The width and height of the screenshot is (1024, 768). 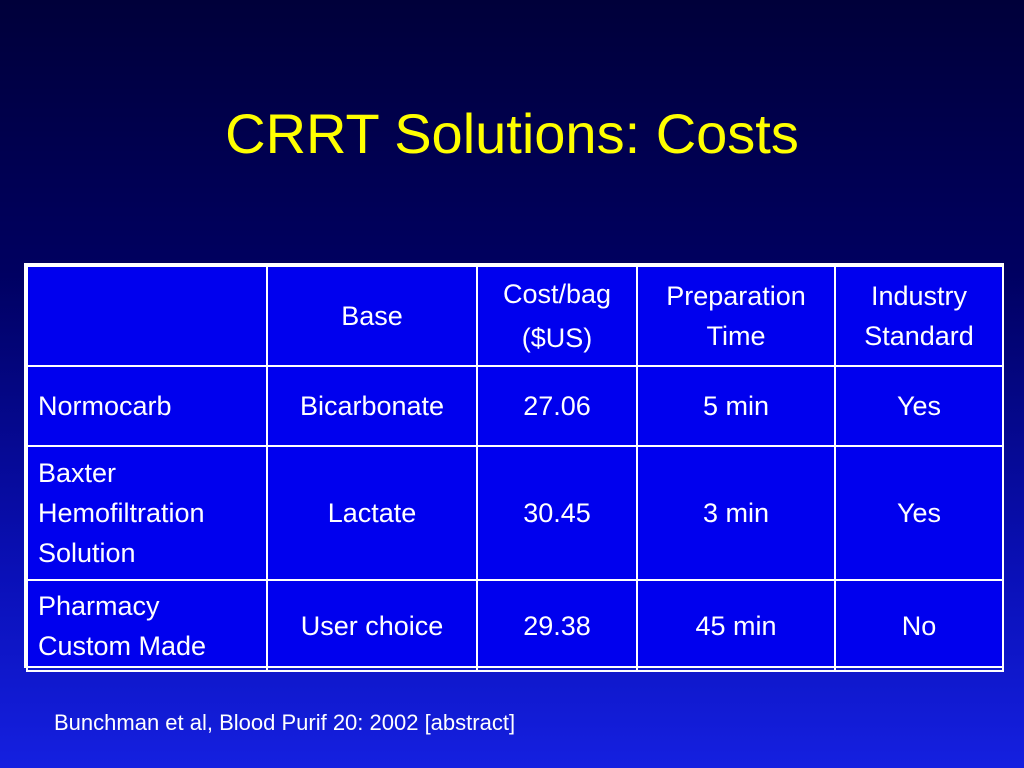 I want to click on header-cell-cost-per-bag: Cost/bag ($US), so click(x=557, y=316).